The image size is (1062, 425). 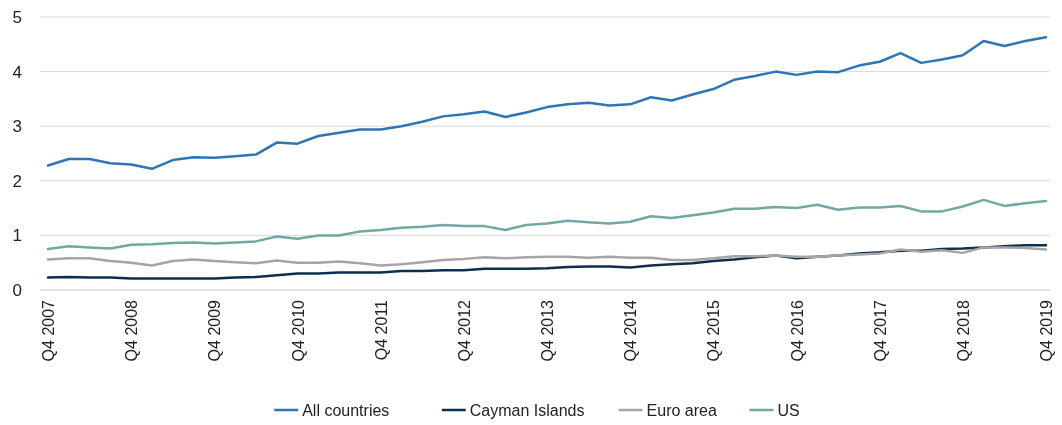 What do you see at coordinates (1046, 330) in the screenshot?
I see `x-tick-label: Q4 2019` at bounding box center [1046, 330].